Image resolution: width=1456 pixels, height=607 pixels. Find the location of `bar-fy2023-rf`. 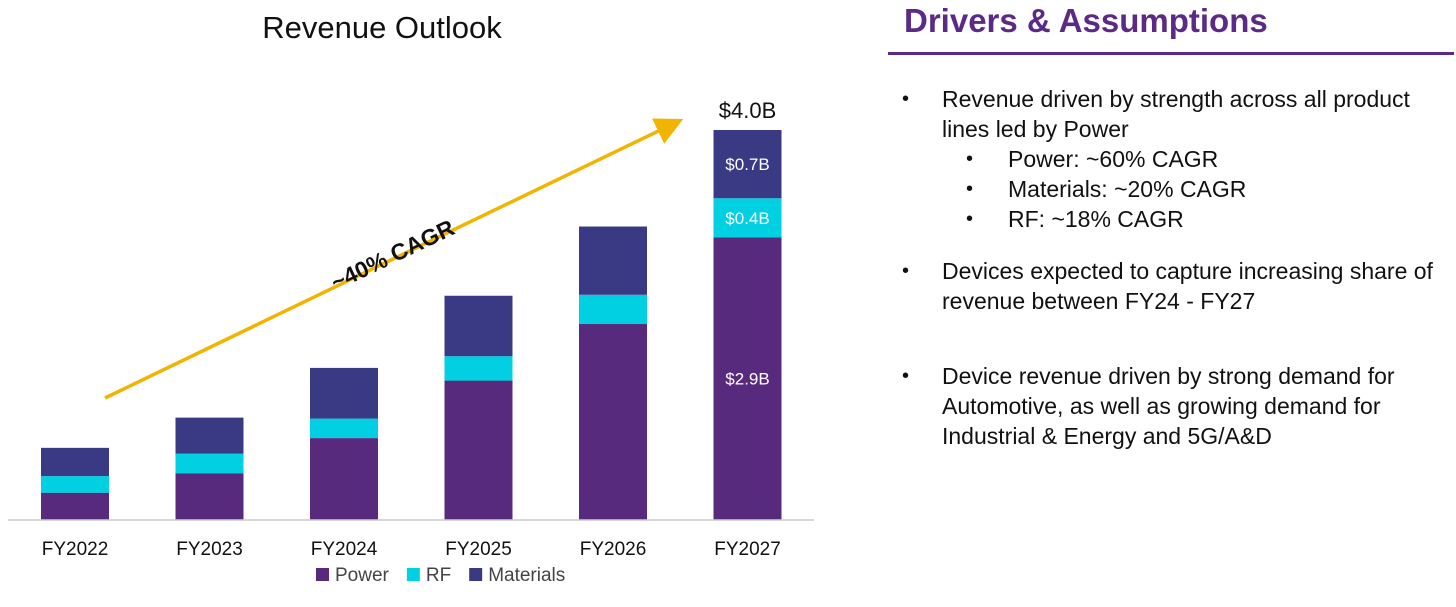

bar-fy2023-rf is located at coordinates (209, 463).